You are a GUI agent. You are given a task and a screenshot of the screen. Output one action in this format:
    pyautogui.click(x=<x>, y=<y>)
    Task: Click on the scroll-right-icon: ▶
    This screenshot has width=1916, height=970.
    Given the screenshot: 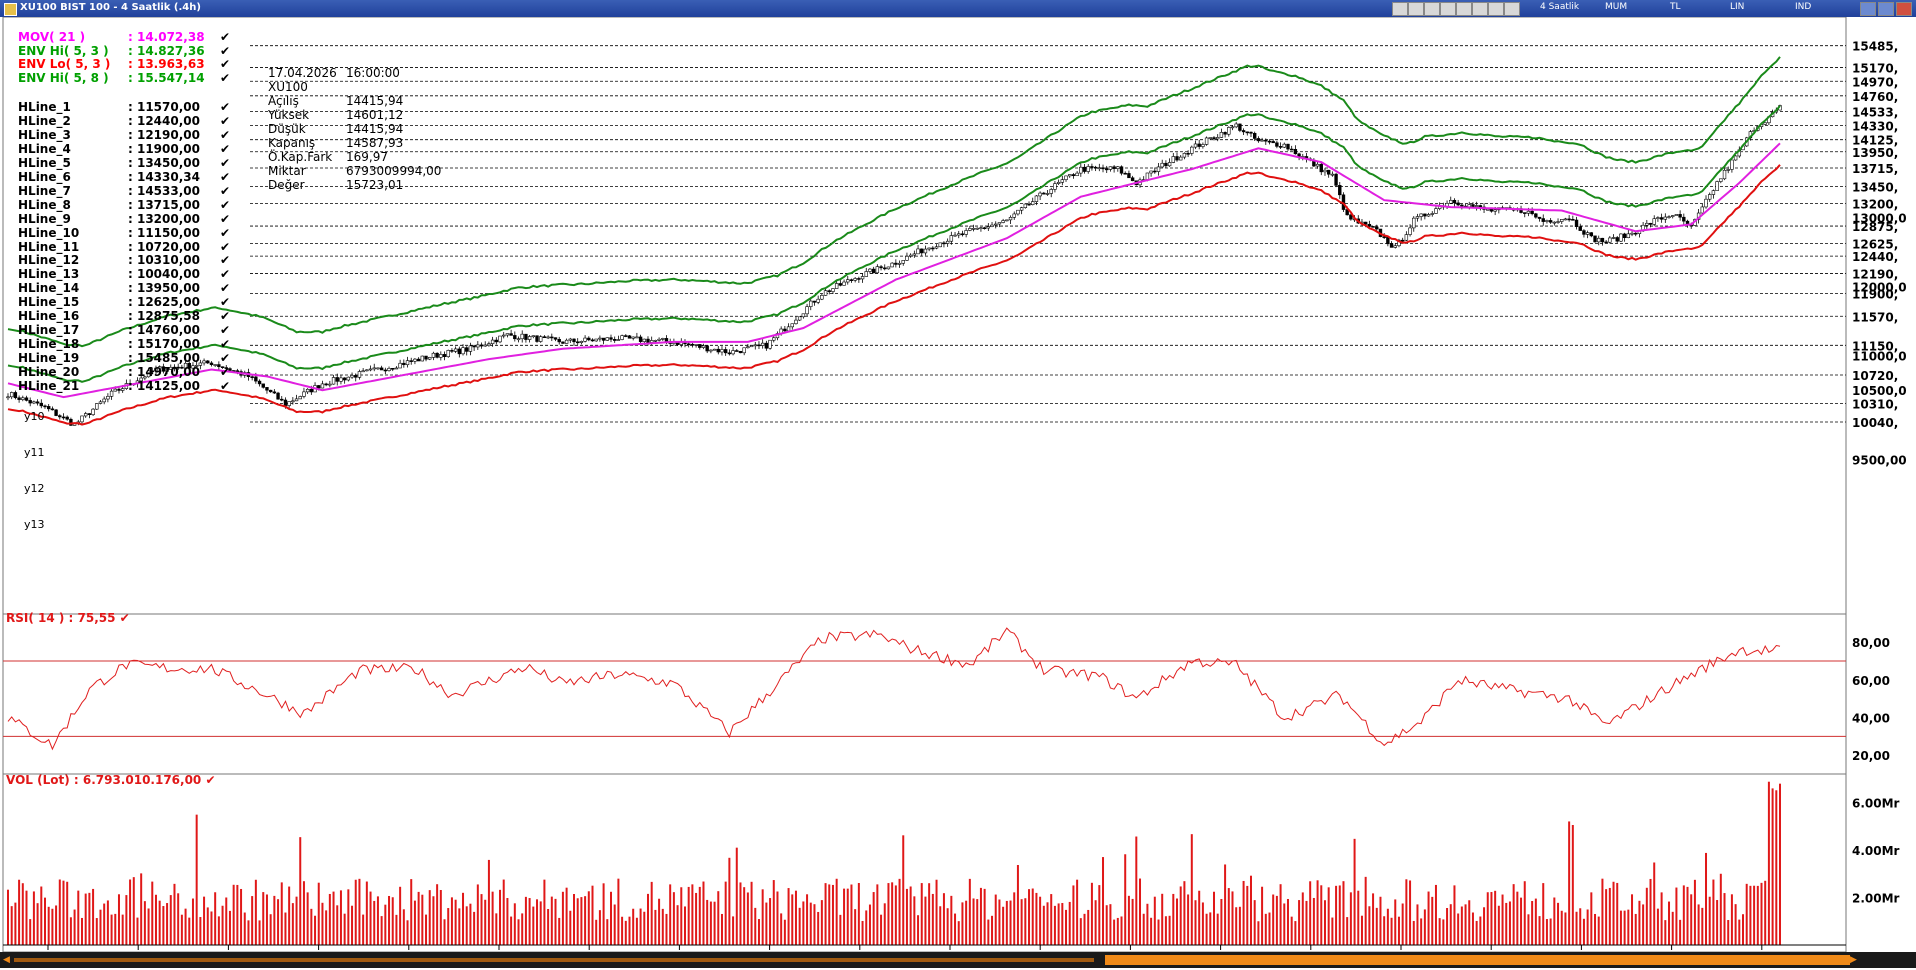 What is the action you would take?
    pyautogui.click(x=1853, y=960)
    